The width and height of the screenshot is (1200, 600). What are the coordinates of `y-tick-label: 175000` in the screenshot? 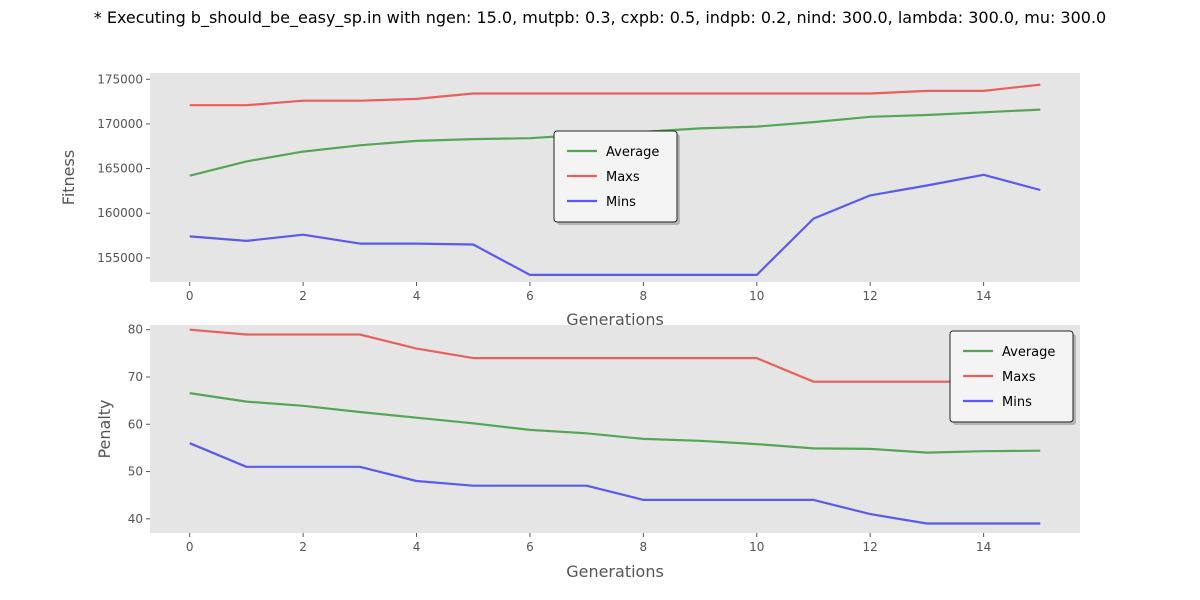 It's located at (120, 79).